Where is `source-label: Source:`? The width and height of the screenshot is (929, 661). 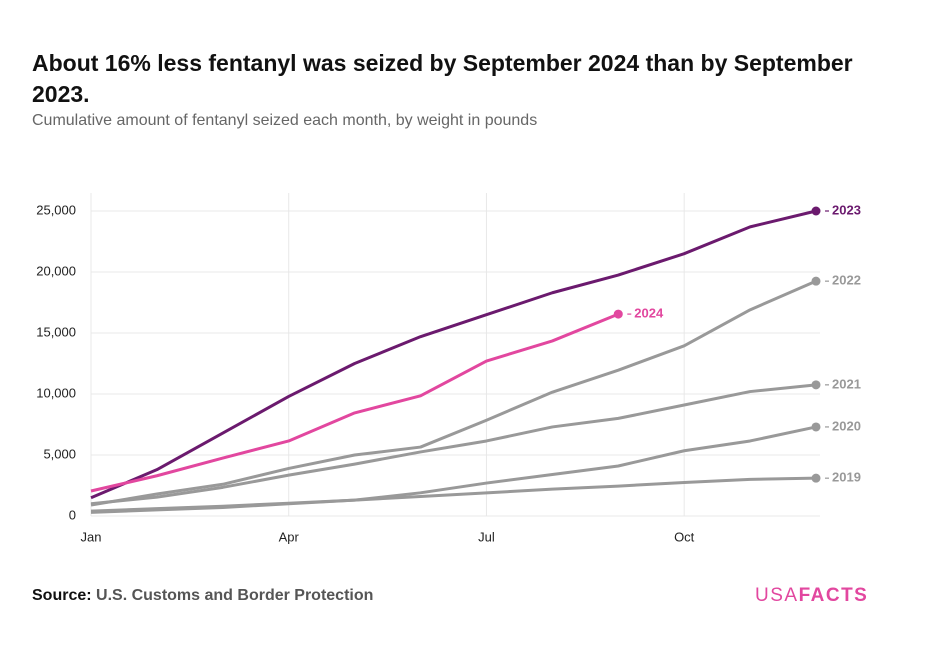 source-label: Source: is located at coordinates (62, 595).